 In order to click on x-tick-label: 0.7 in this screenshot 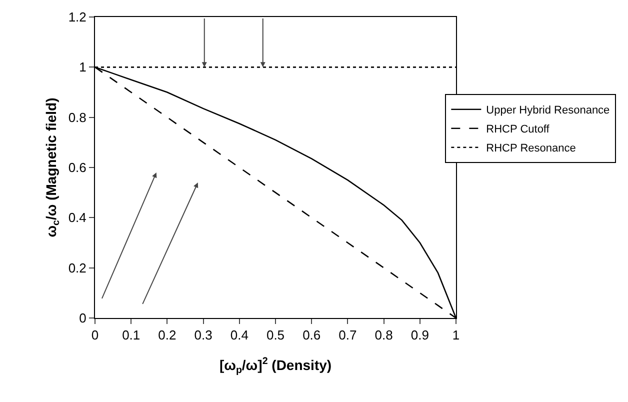, I will do `click(347, 335)`.